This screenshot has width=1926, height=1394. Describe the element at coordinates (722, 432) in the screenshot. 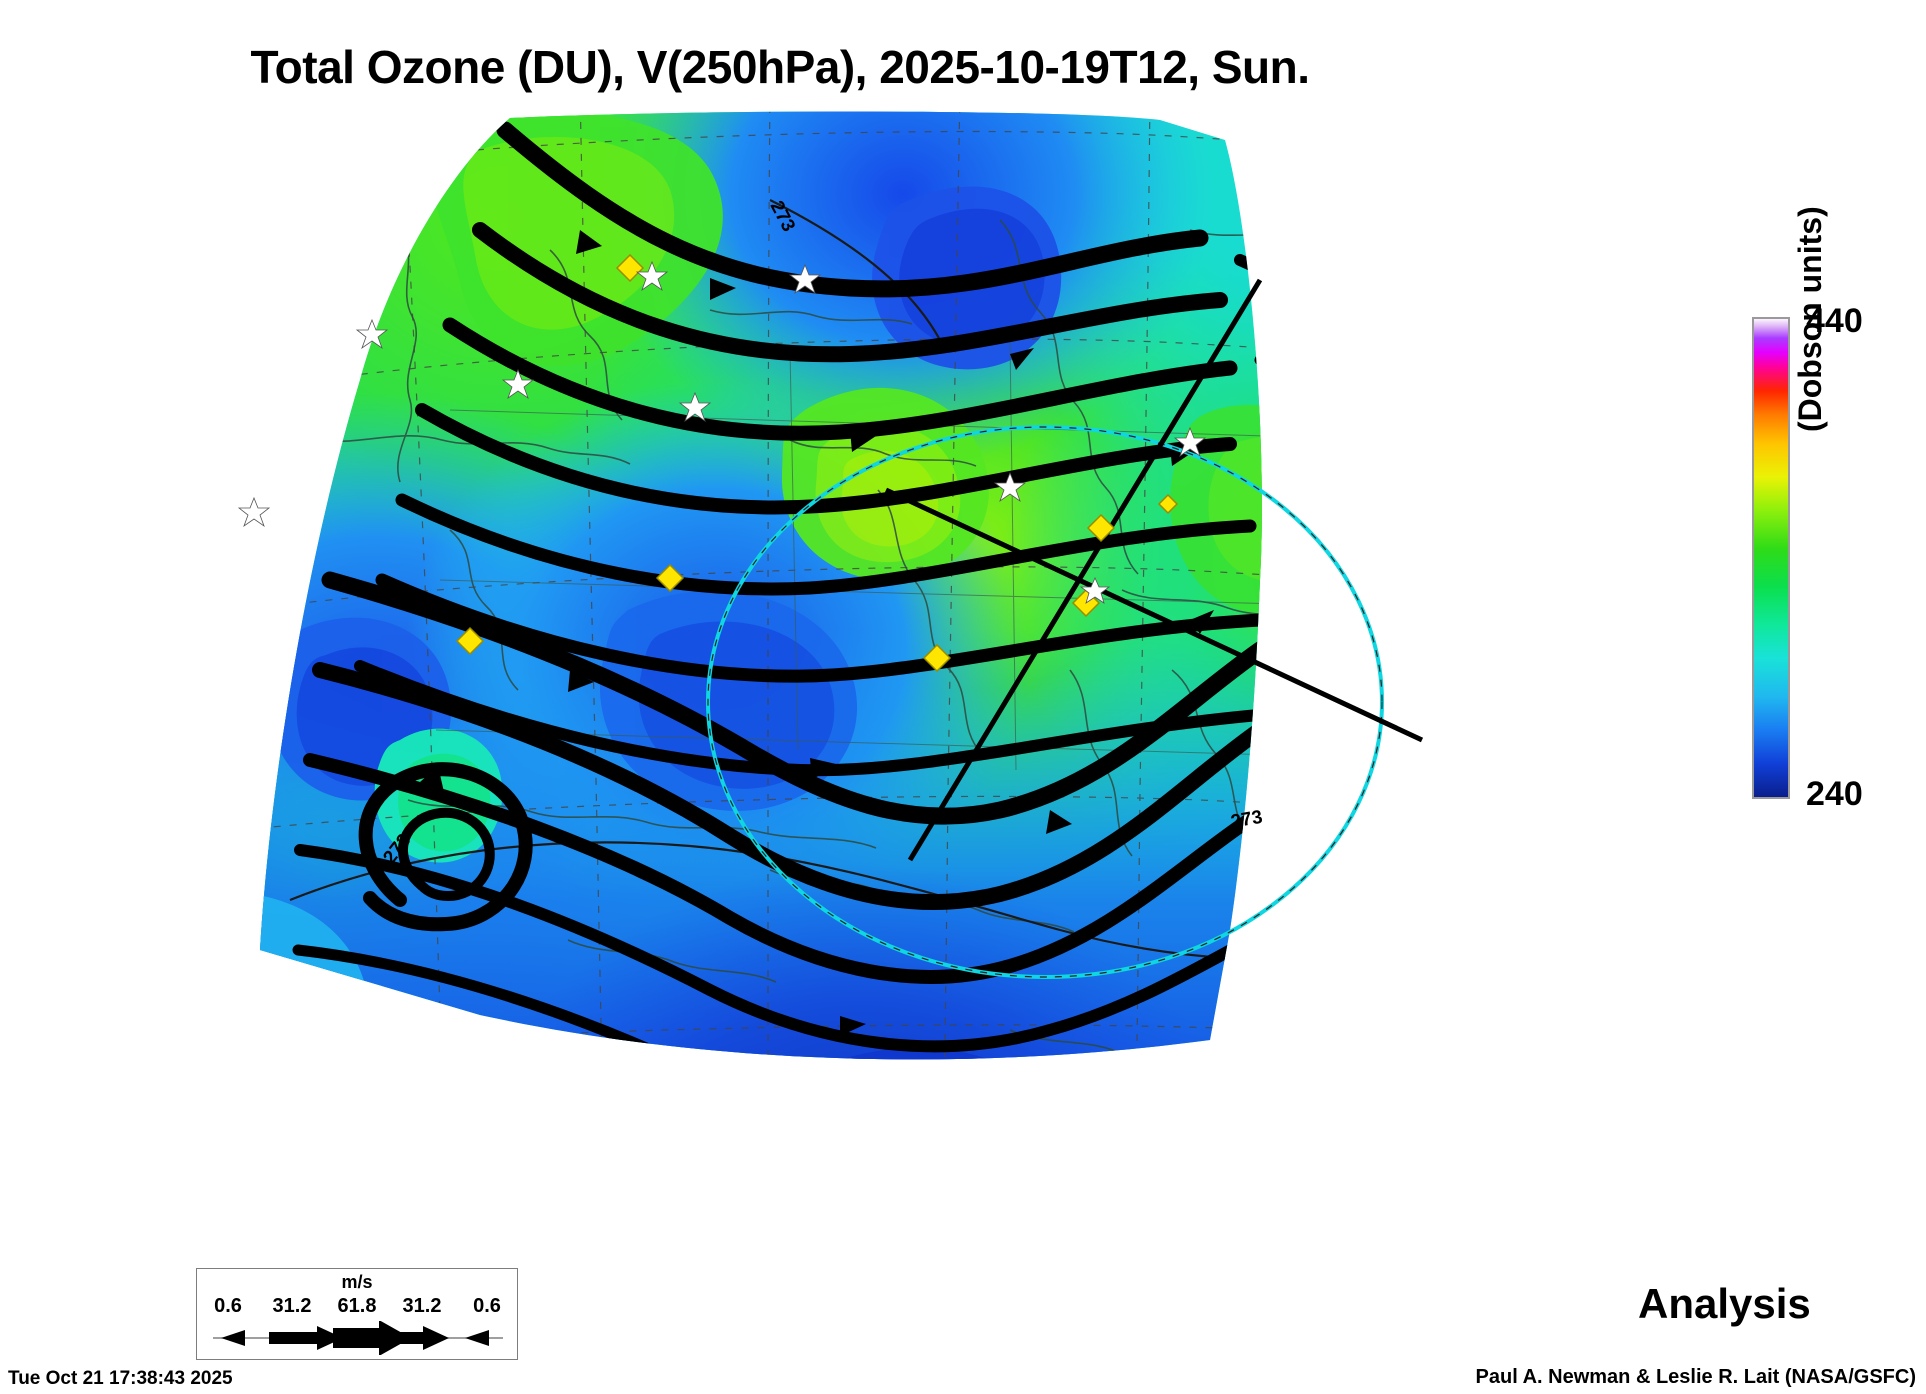

I see `sonde-station-markers` at that location.